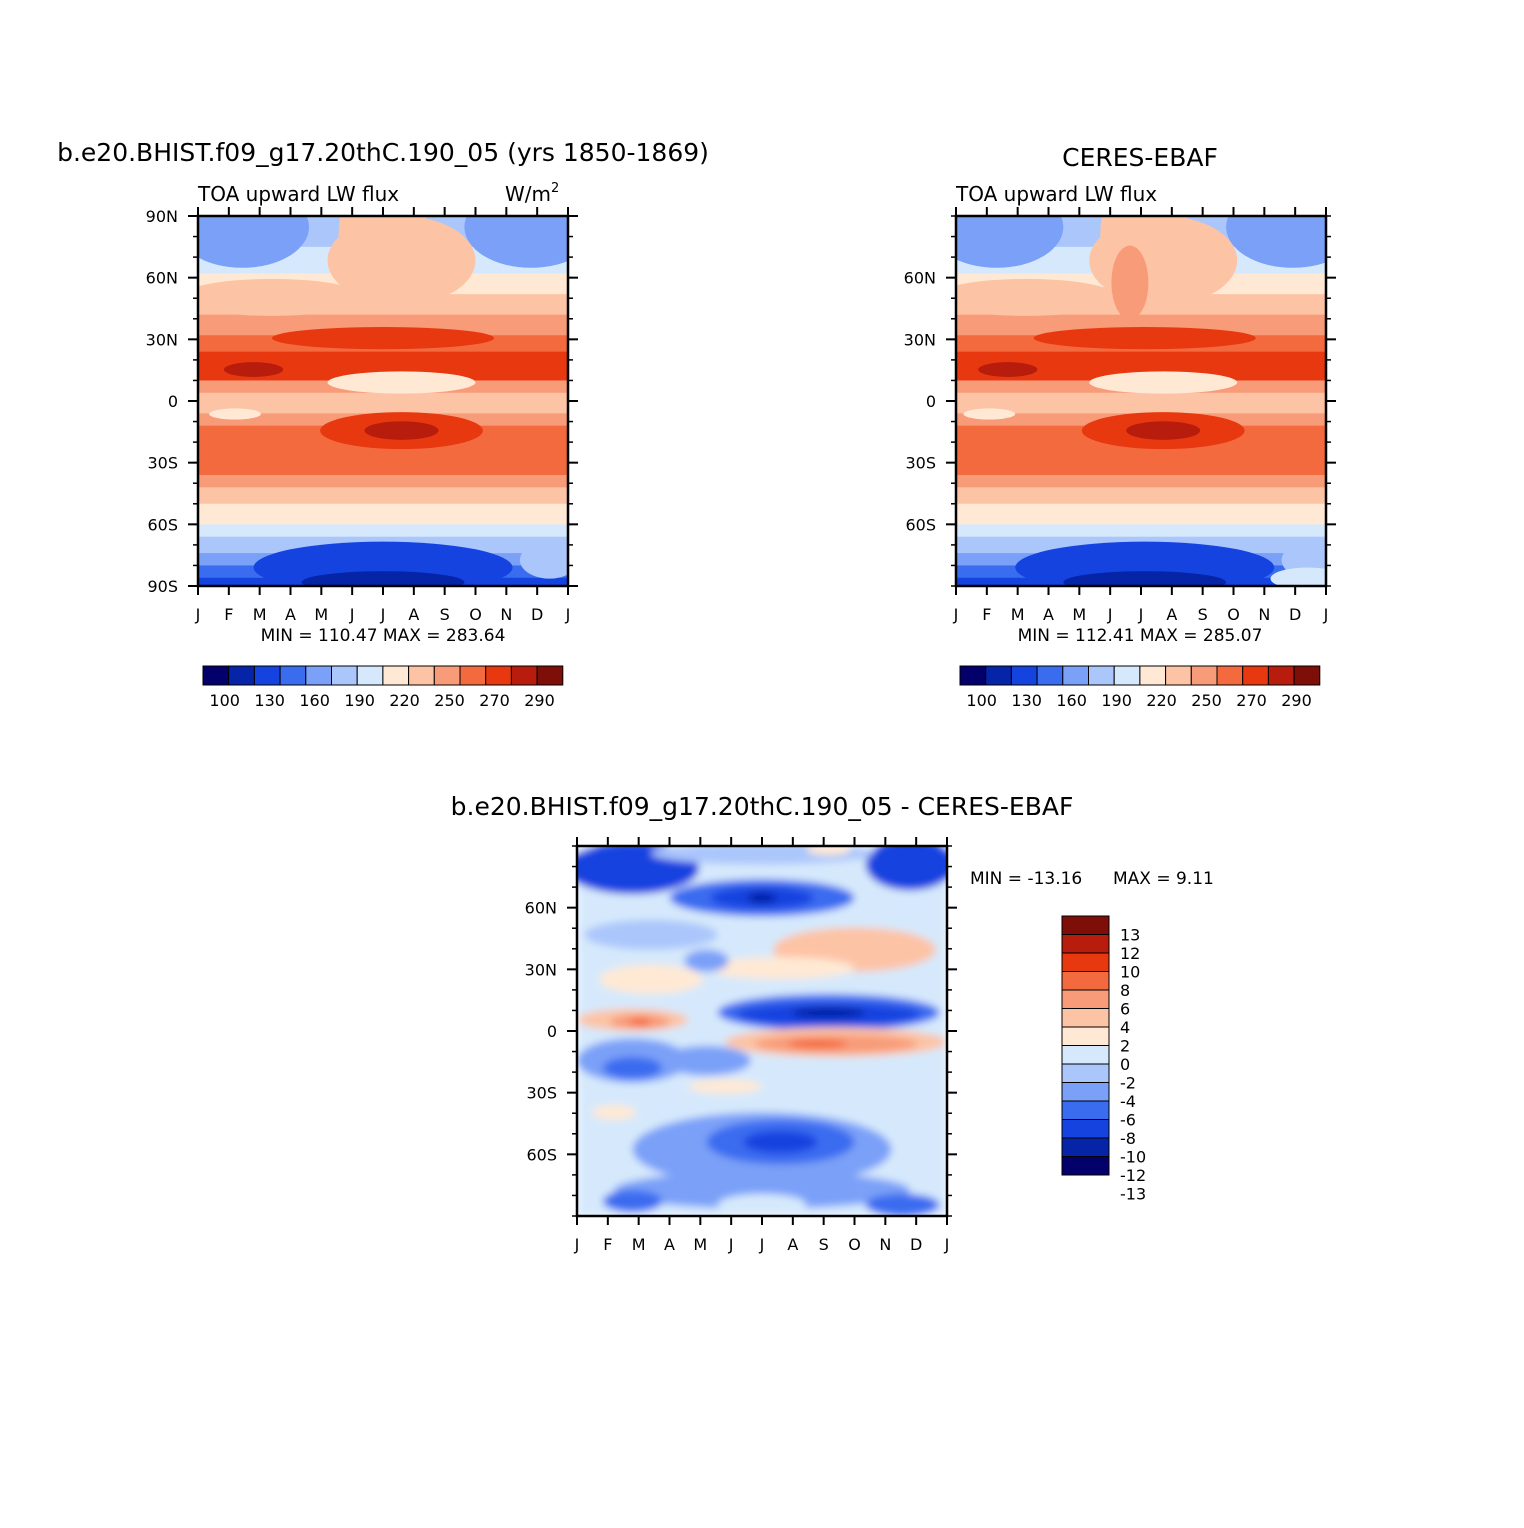 This screenshot has height=1528, width=1524. Describe the element at coordinates (1133, 1194) in the screenshot. I see `colorbar-label: -13` at that location.